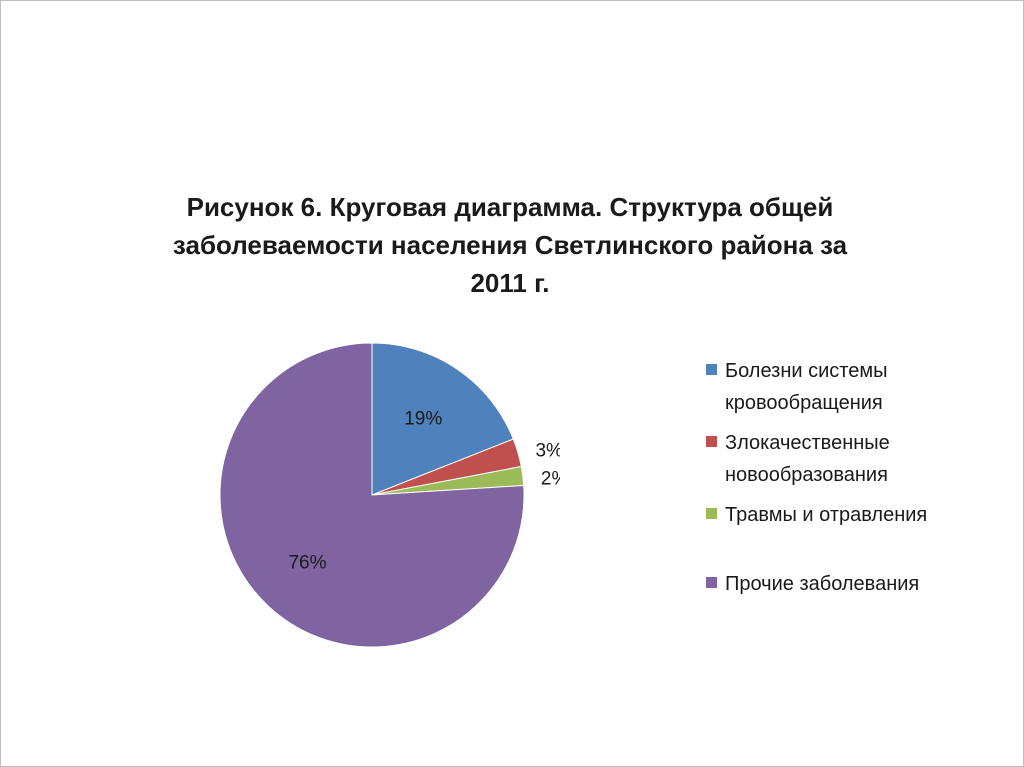  Describe the element at coordinates (855, 459) in the screenshot. I see `legend-label-neoplasms: Злокачественные новообразования` at that location.